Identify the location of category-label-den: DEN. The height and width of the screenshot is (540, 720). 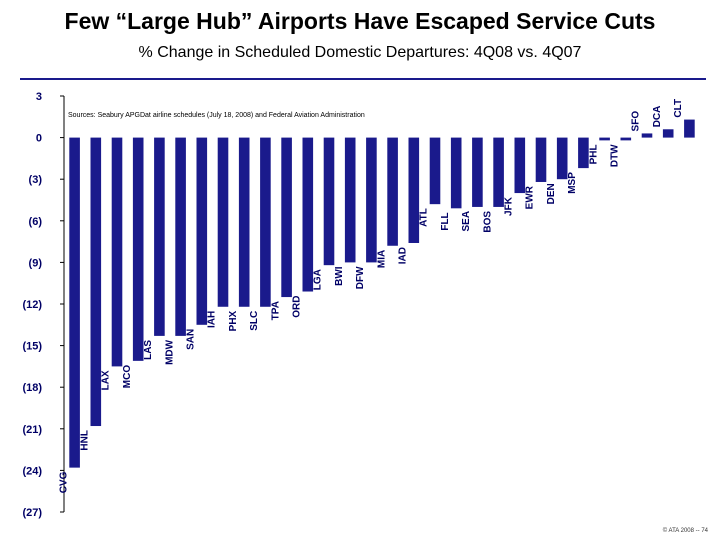
(551, 193).